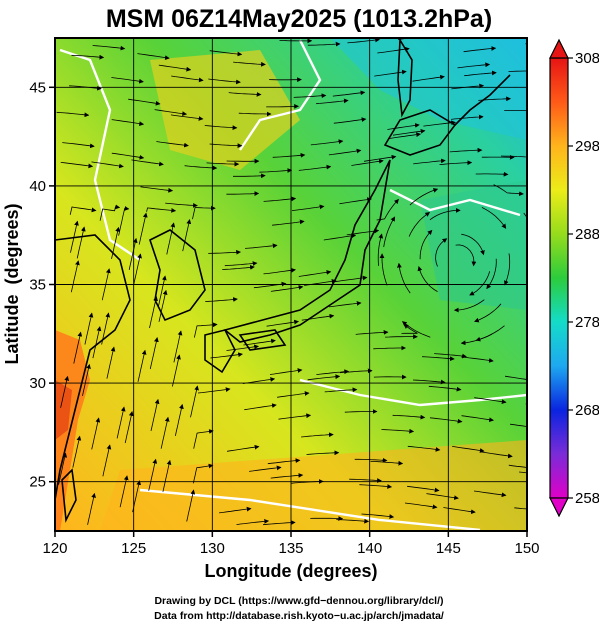 This screenshot has width=599, height=625. I want to click on coast-sakhalin, so click(405, 78).